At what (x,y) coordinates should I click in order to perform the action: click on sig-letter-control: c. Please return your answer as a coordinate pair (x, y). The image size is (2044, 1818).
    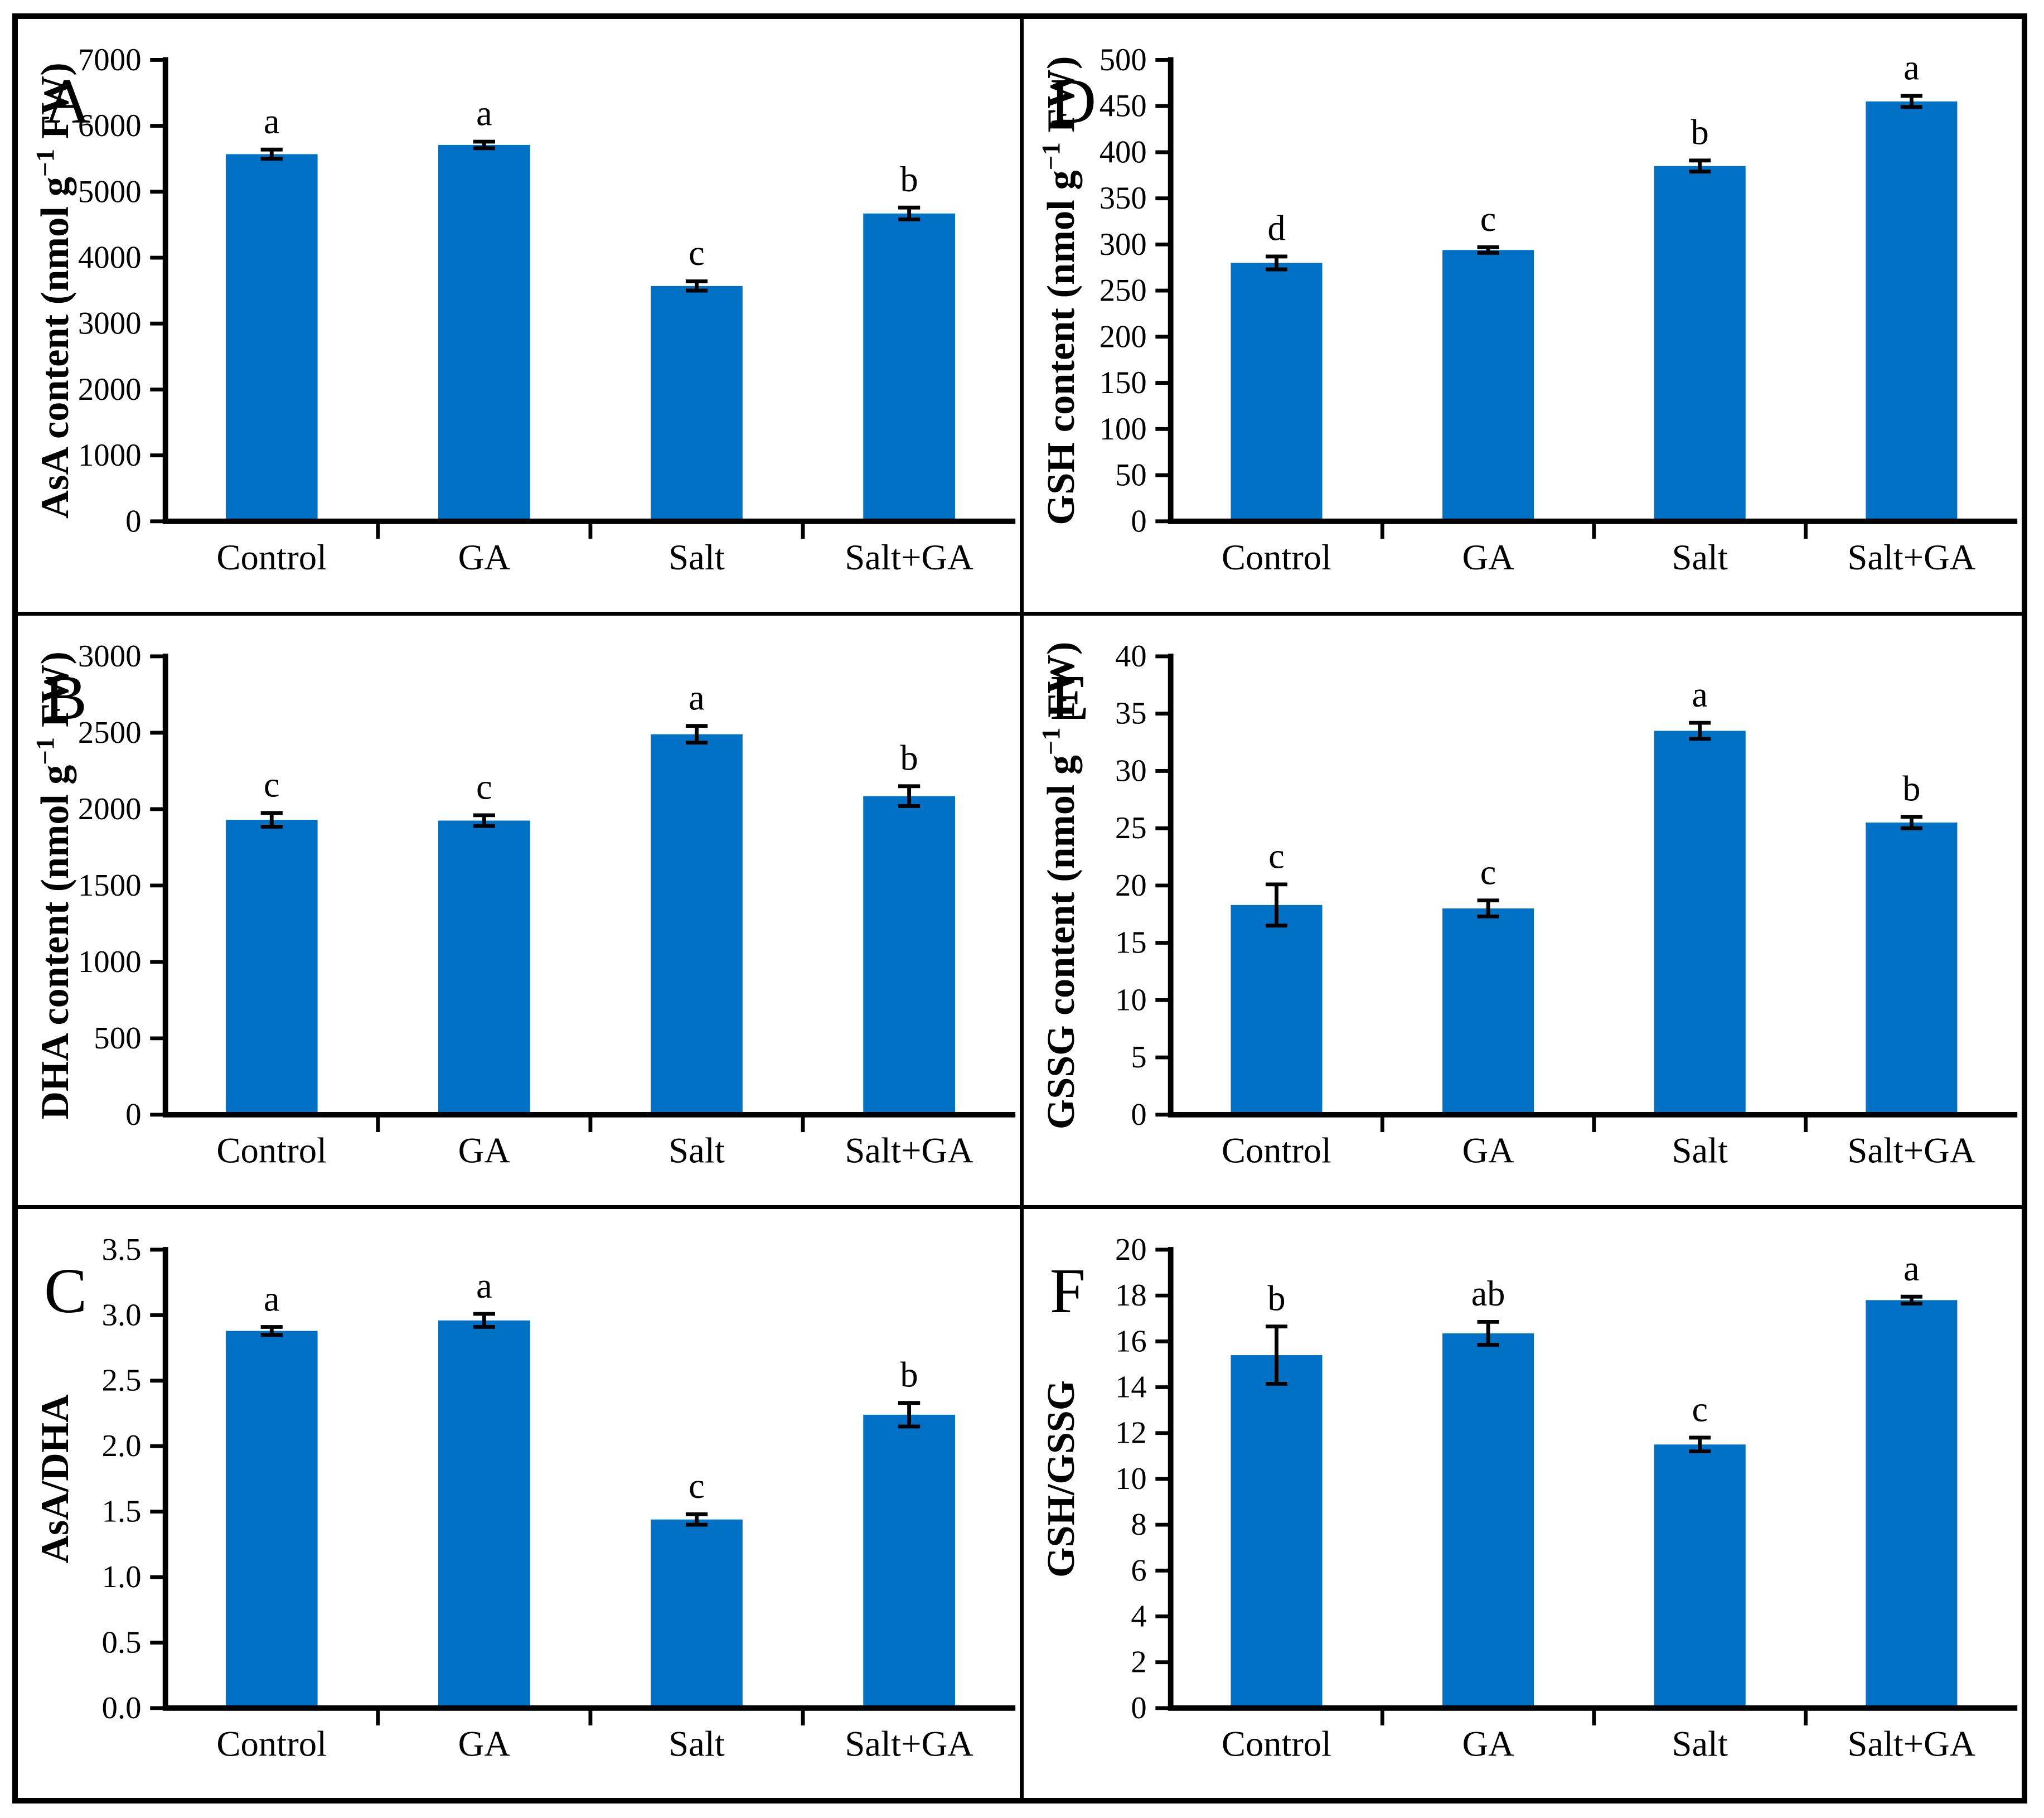
    Looking at the image, I should click on (272, 785).